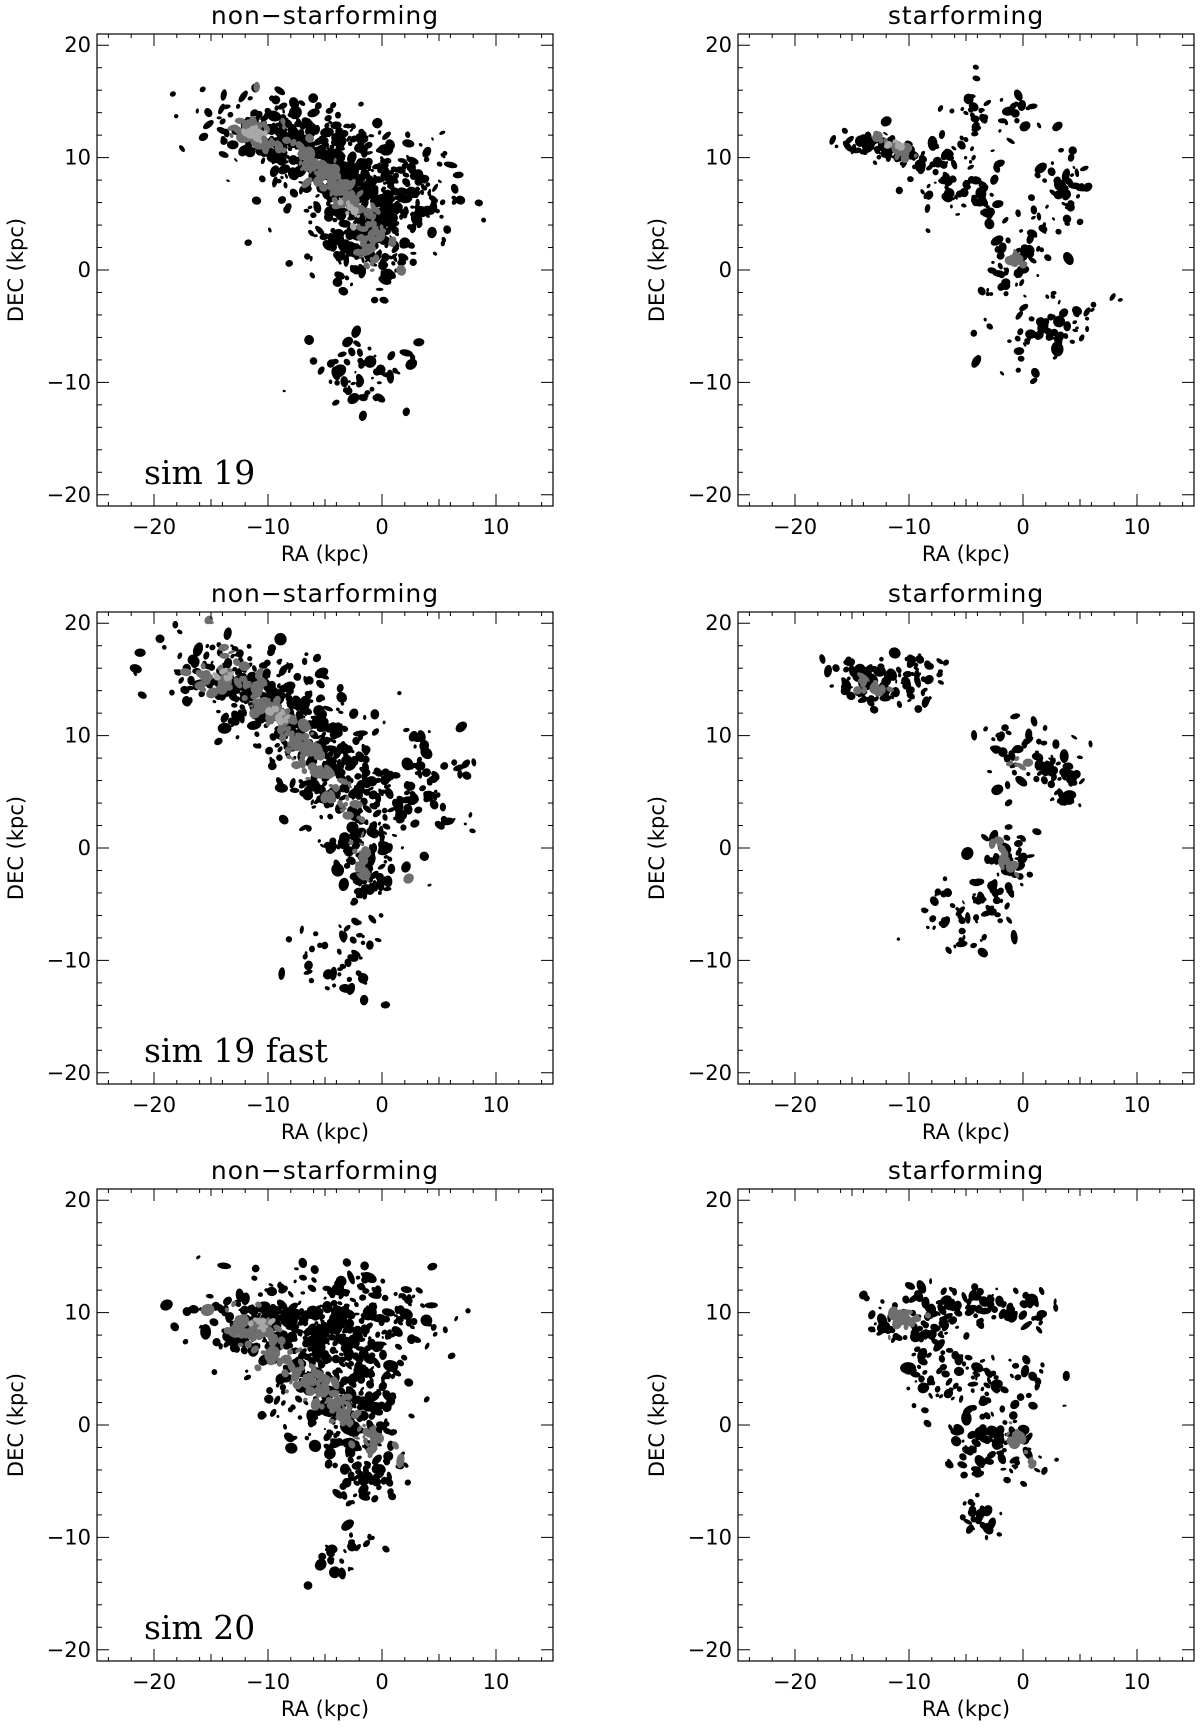  What do you see at coordinates (154, 1105) in the screenshot?
I see `x-tick-label: −20` at bounding box center [154, 1105].